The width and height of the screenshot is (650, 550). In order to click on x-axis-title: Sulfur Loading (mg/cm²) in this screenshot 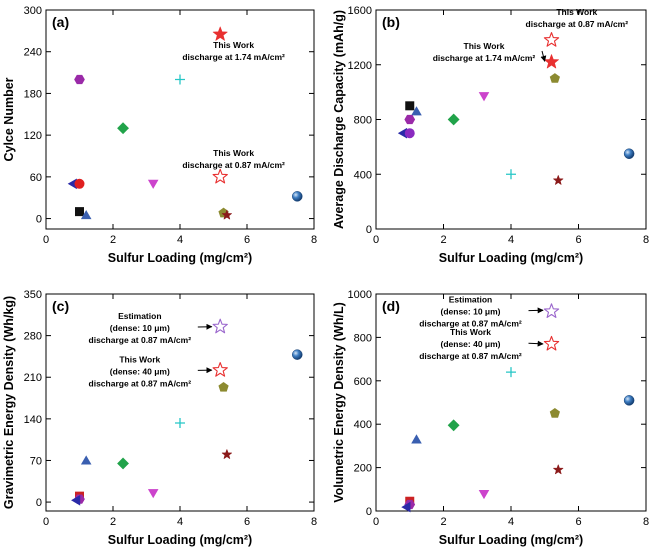, I will do `click(180, 540)`.